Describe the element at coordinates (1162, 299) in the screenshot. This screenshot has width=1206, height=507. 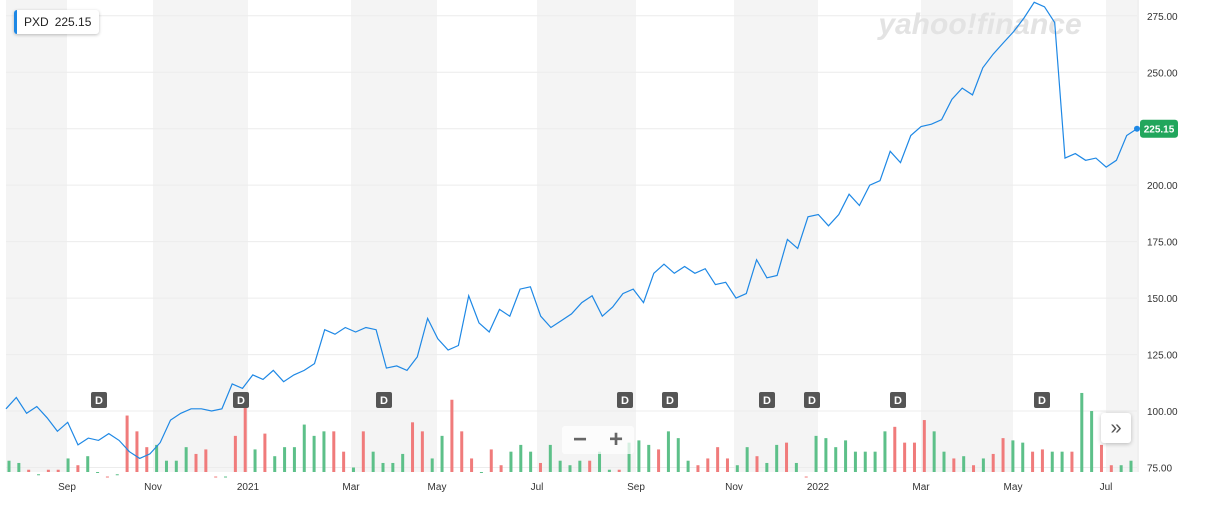
I see `y-tick-label: 150.00` at that location.